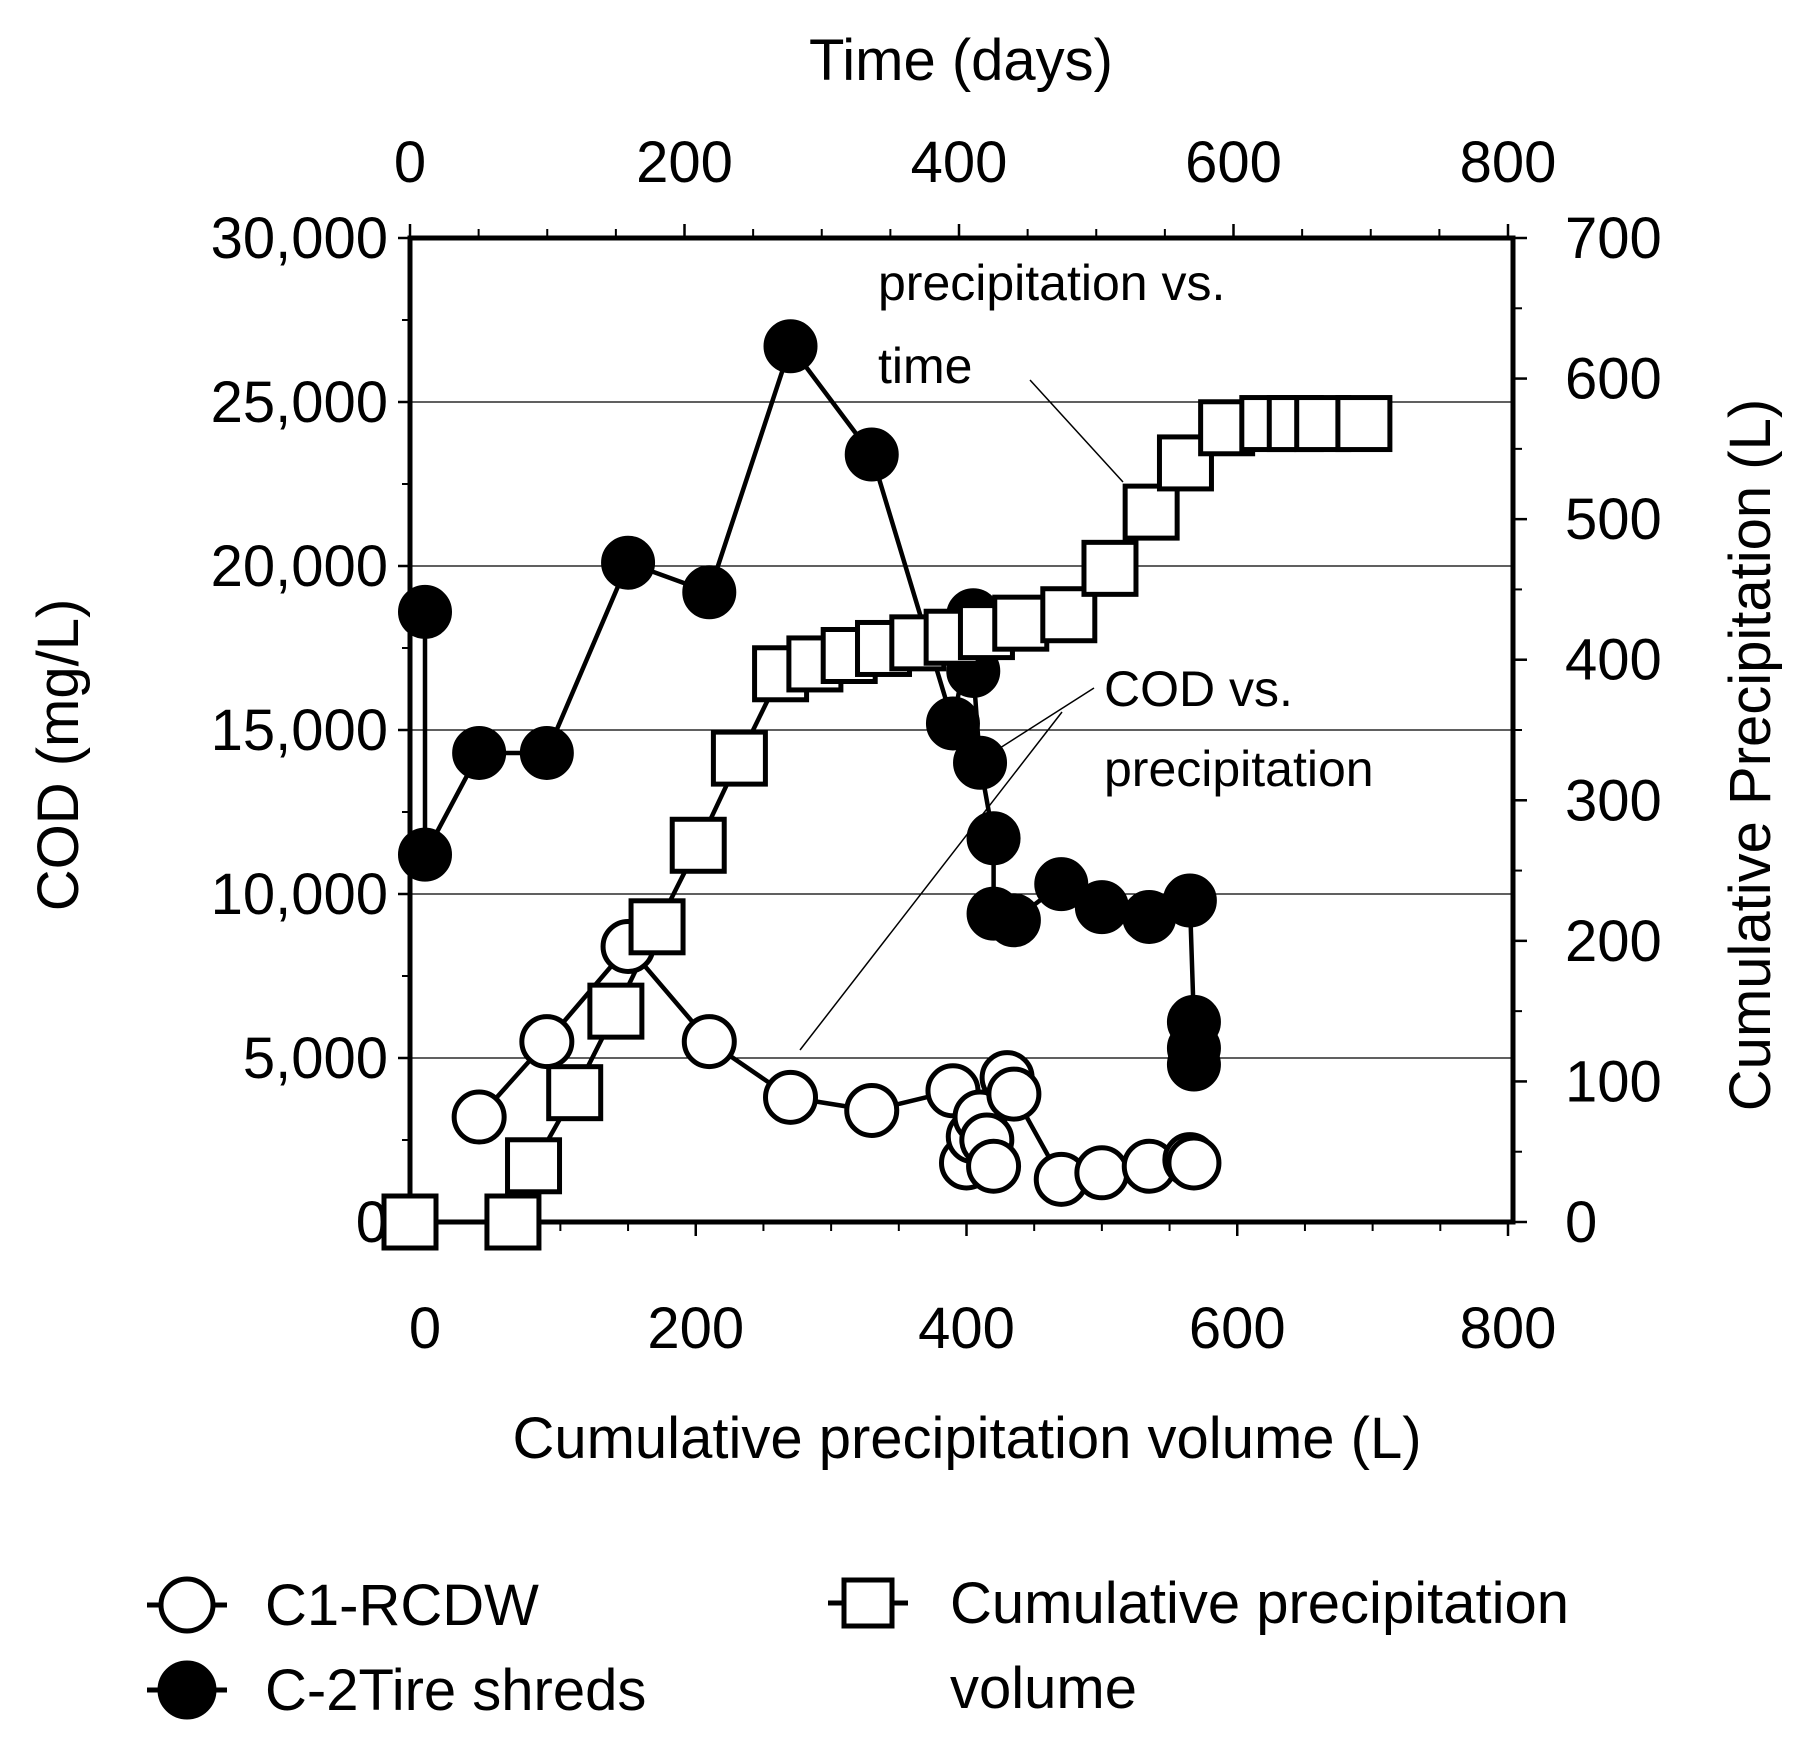 This screenshot has width=1800, height=1740. I want to click on y-right-tick-label: 600, so click(1613, 379).